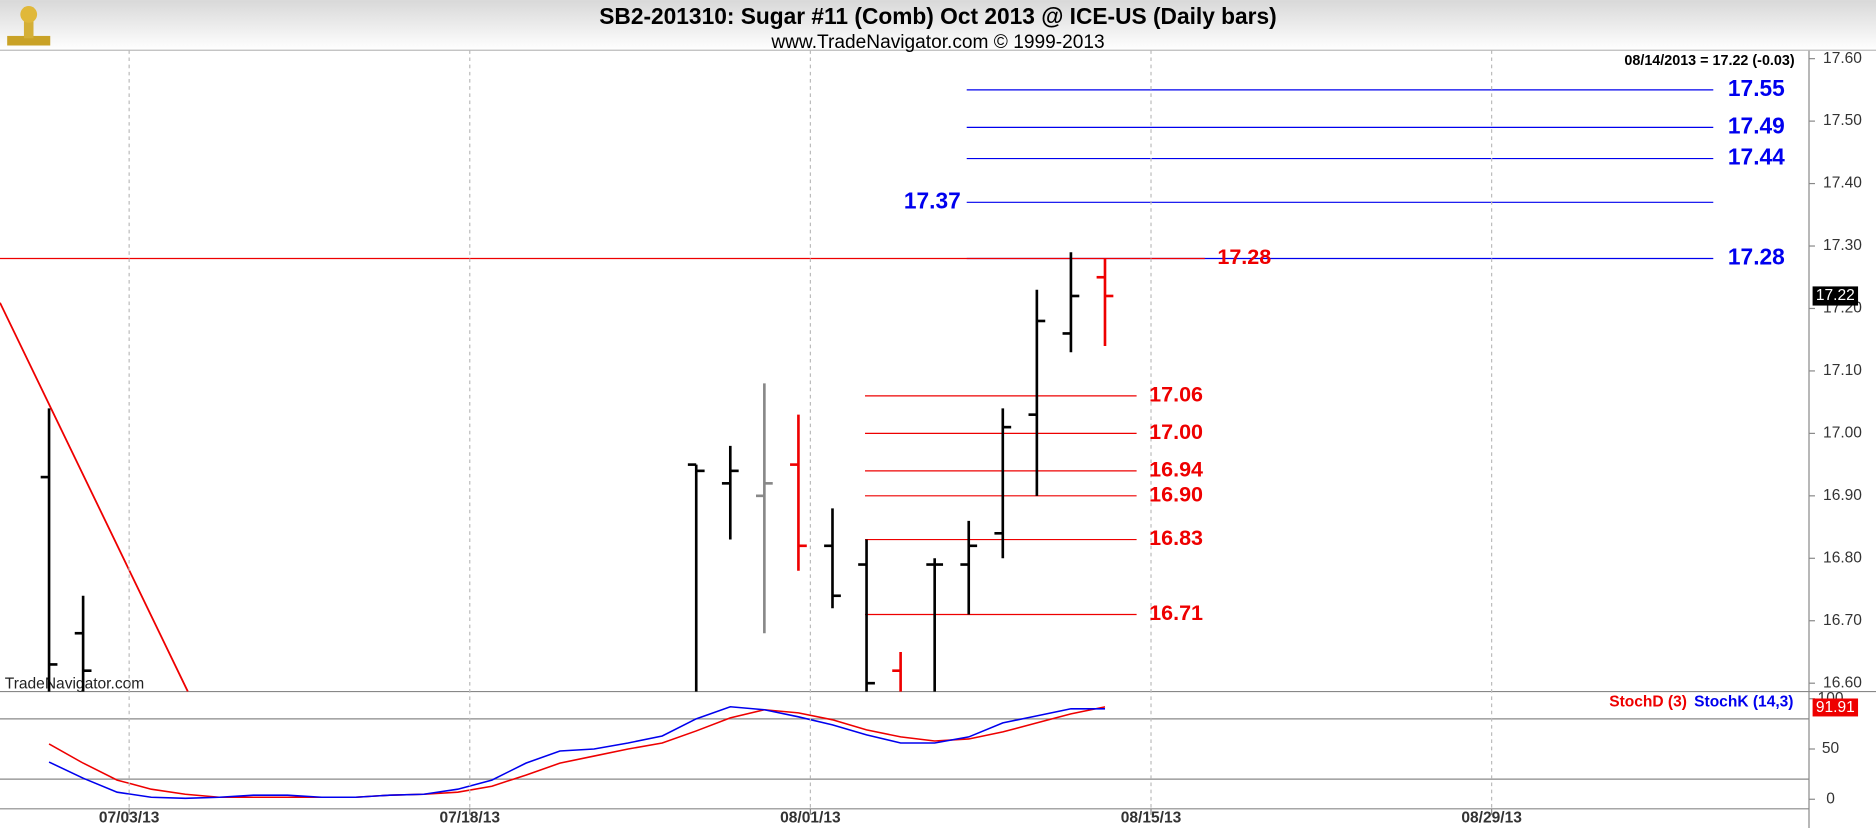  What do you see at coordinates (1842, 120) in the screenshot?
I see `y-tick-label: 17.50` at bounding box center [1842, 120].